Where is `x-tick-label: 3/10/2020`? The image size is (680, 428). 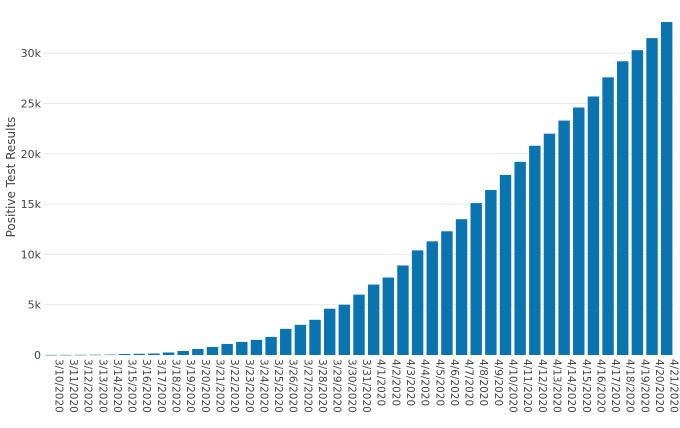 x-tick-label: 3/10/2020 is located at coordinates (58, 386).